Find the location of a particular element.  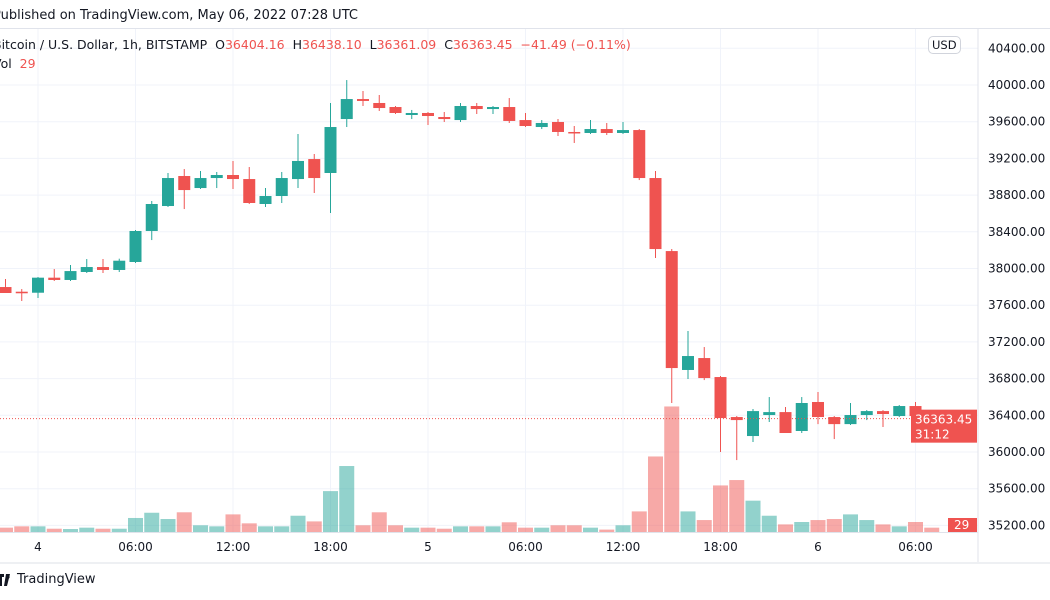

price-tick-label: 40400.00 is located at coordinates (1016, 48).